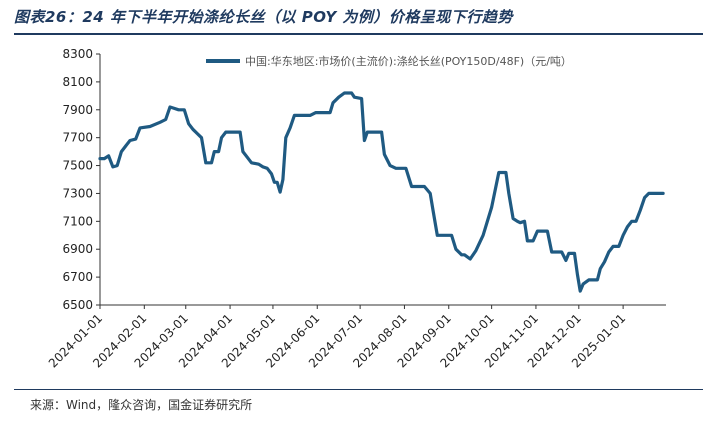  I want to click on title-rule, so click(358, 34).